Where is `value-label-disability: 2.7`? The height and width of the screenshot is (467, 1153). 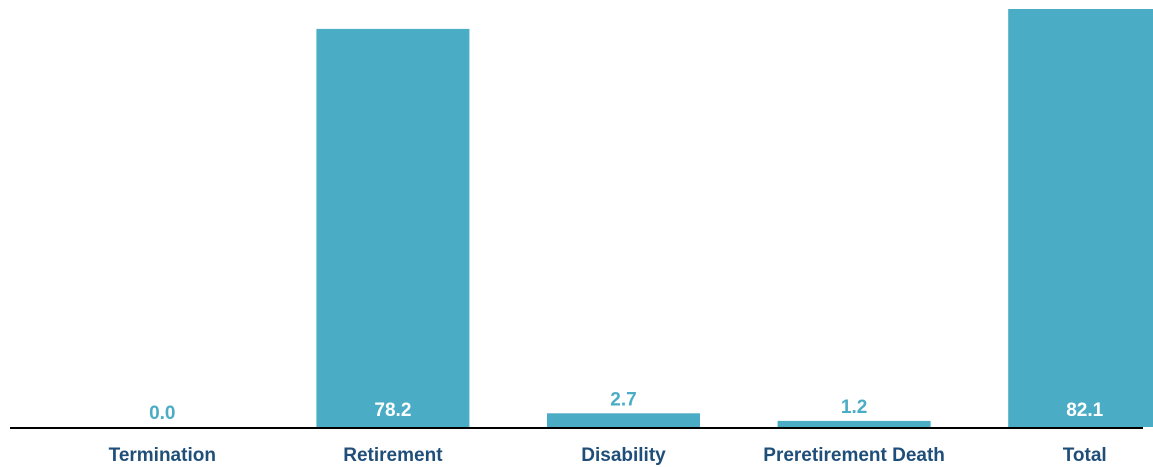 value-label-disability: 2.7 is located at coordinates (623, 399).